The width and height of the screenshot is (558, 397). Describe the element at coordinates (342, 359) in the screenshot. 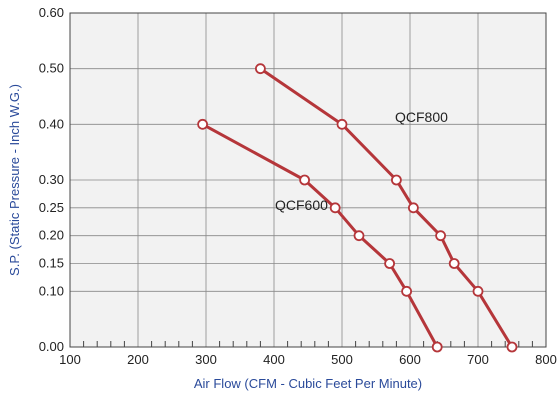

I see `x-tick-label: 500` at that location.